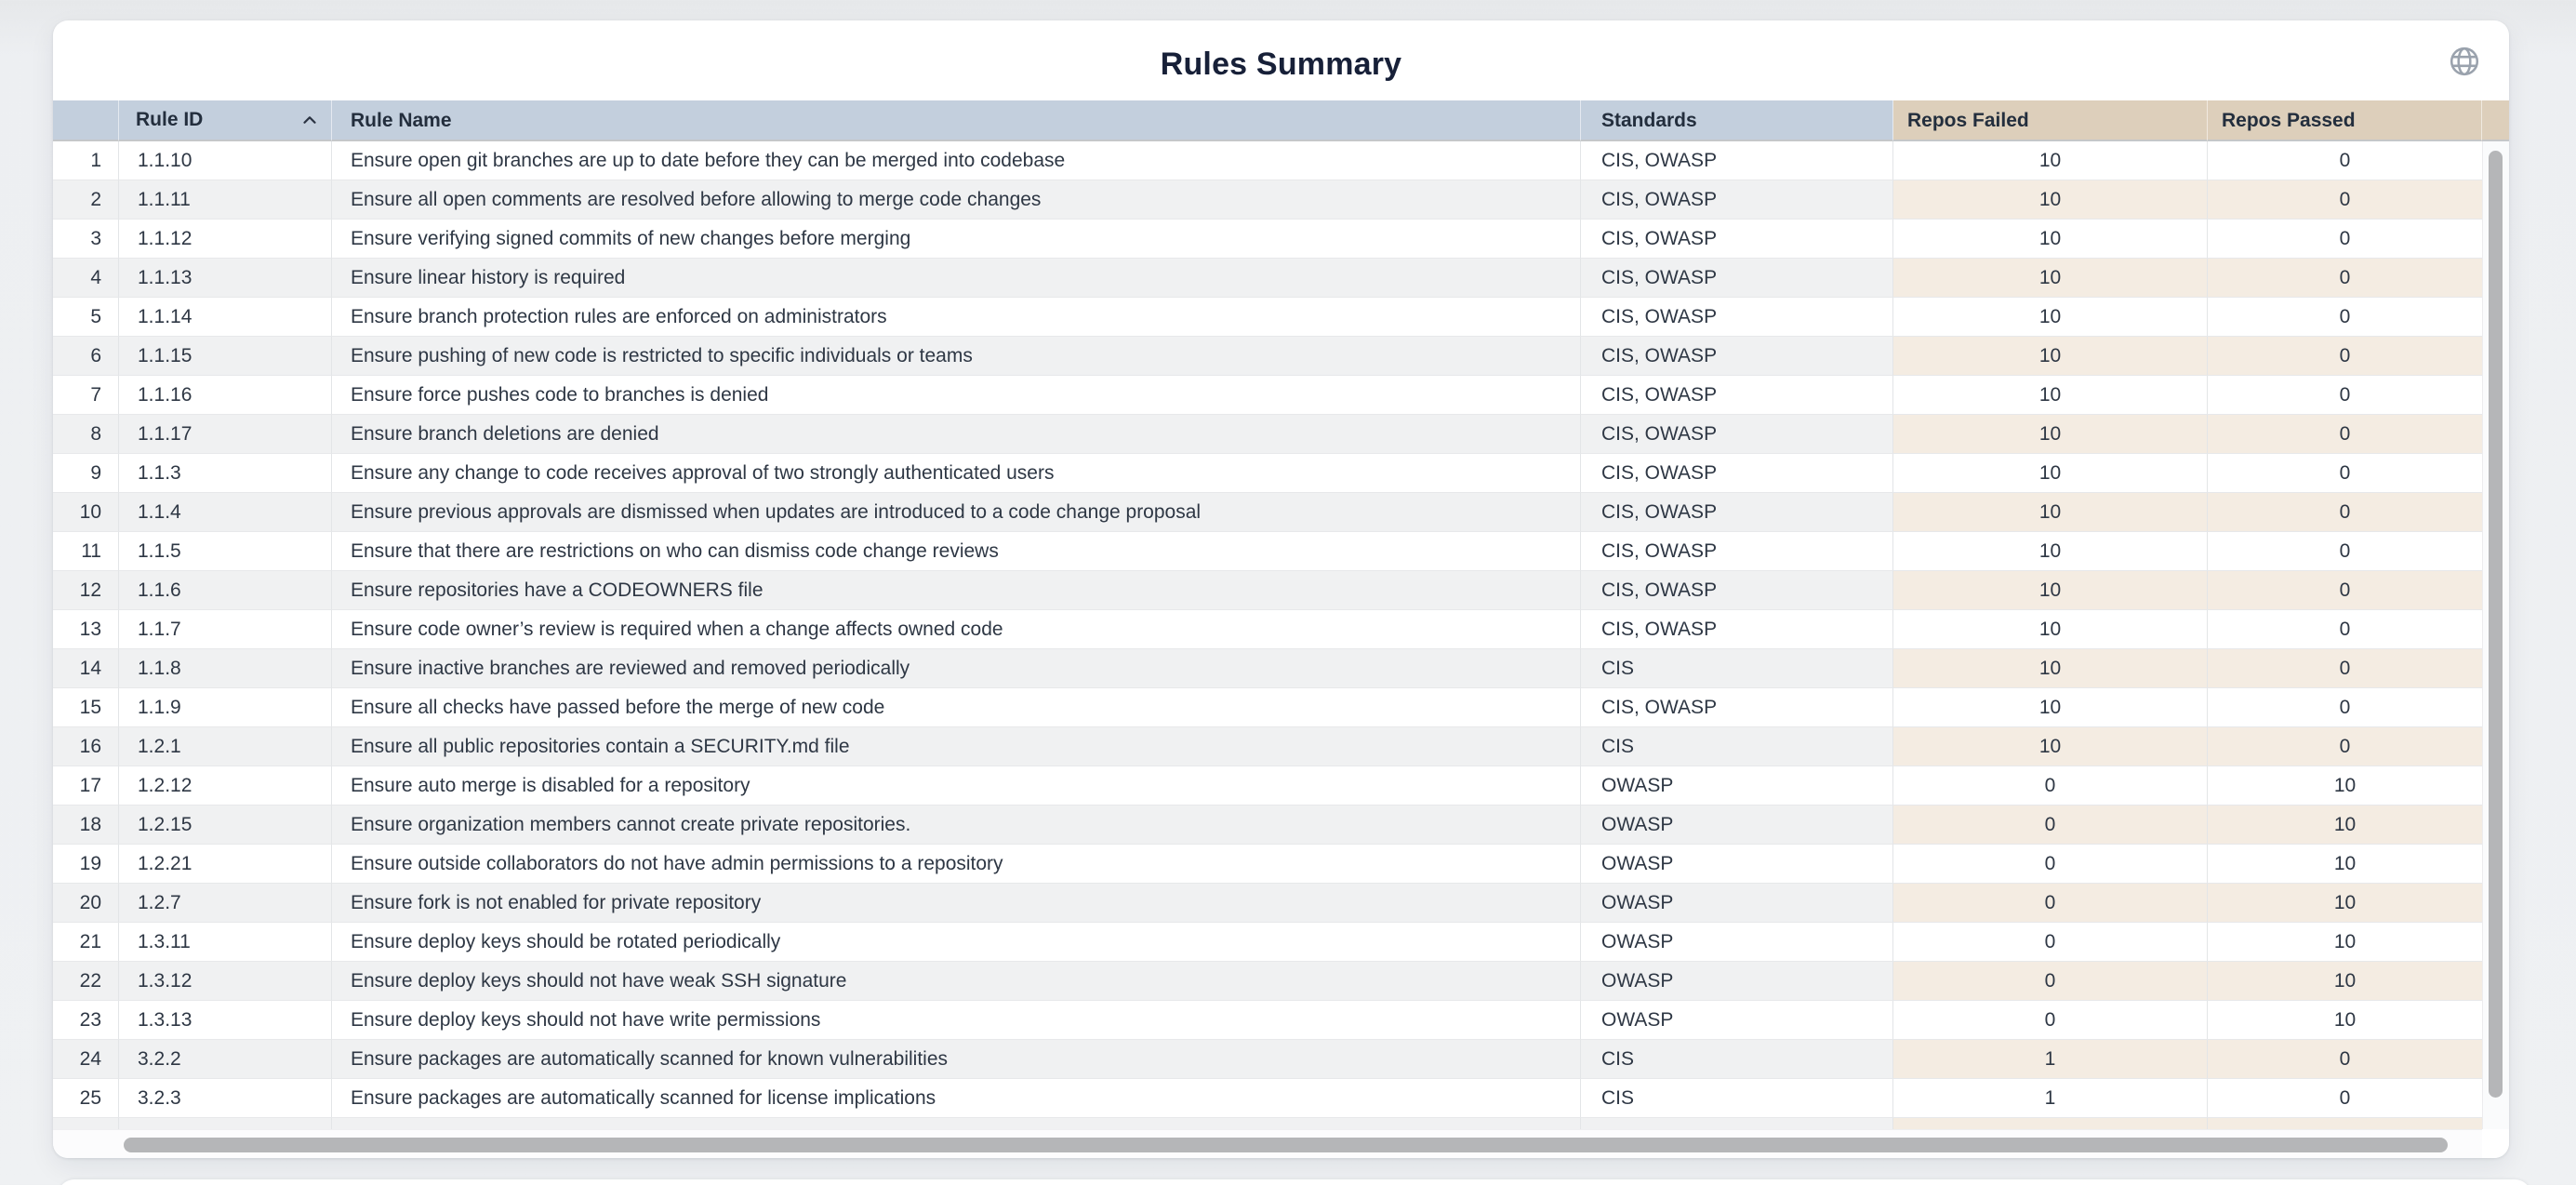 The image size is (2576, 1185). What do you see at coordinates (1281, 64) in the screenshot?
I see `page-title: Rules Summary` at bounding box center [1281, 64].